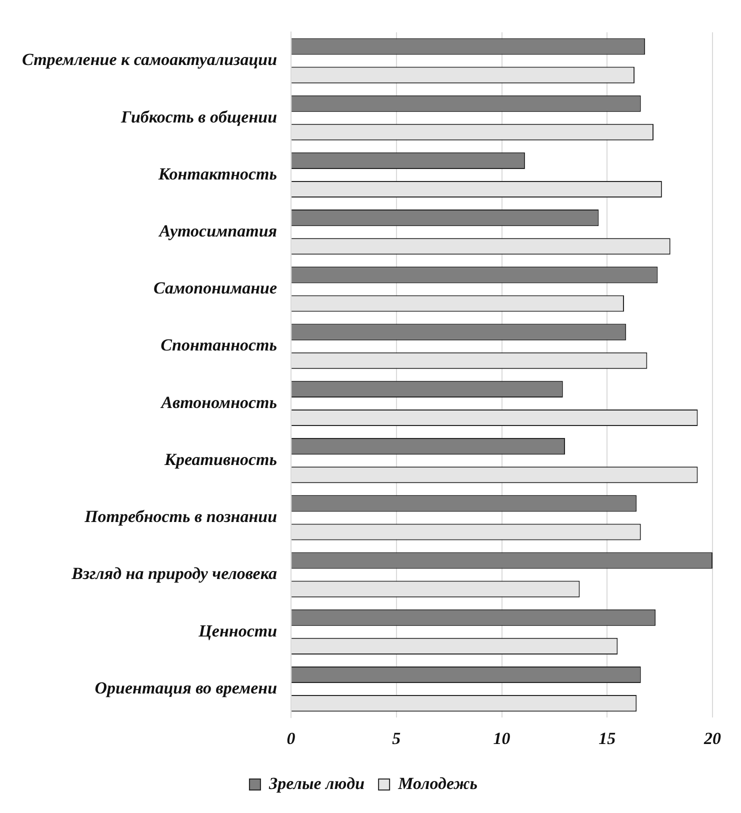 The width and height of the screenshot is (741, 813). What do you see at coordinates (502, 738) in the screenshot?
I see `x-tick-label: 10` at bounding box center [502, 738].